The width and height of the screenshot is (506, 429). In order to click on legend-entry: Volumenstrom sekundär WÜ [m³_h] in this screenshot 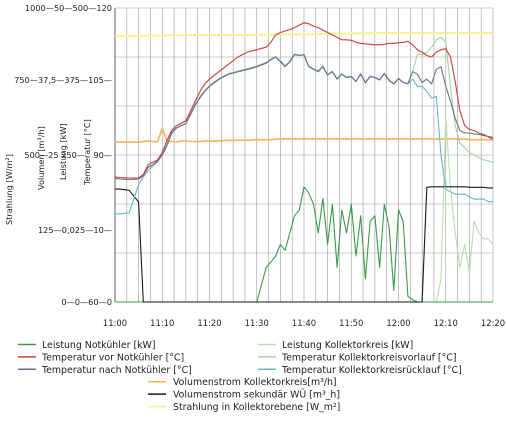, I will do `click(256, 395)`.